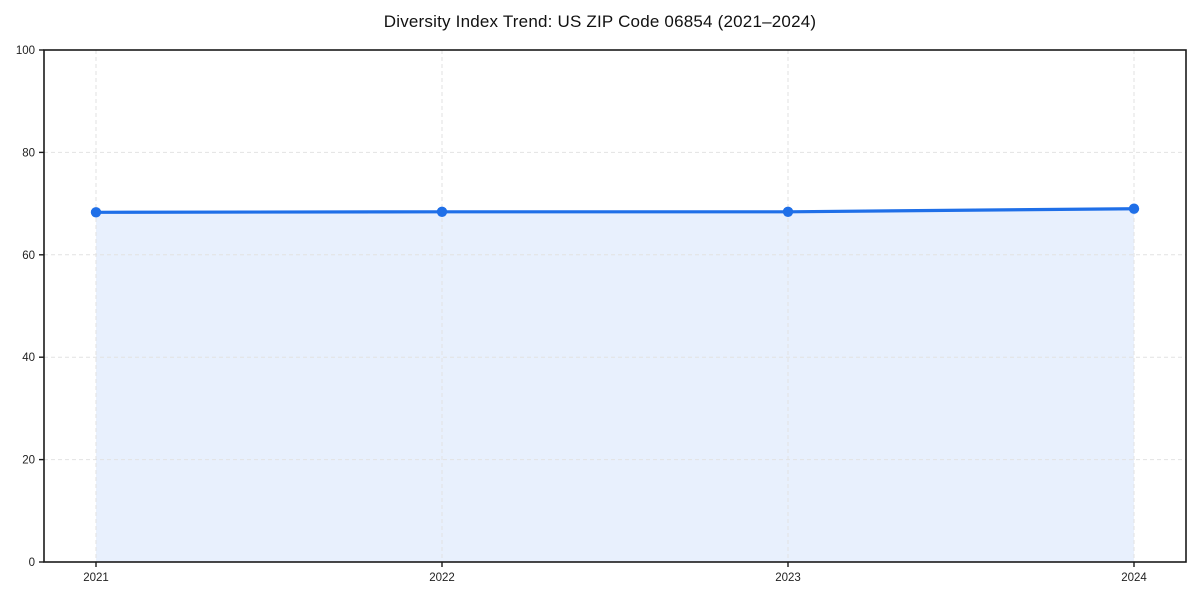 This screenshot has height=600, width=1200. What do you see at coordinates (788, 211) in the screenshot?
I see `data-point-2023` at bounding box center [788, 211].